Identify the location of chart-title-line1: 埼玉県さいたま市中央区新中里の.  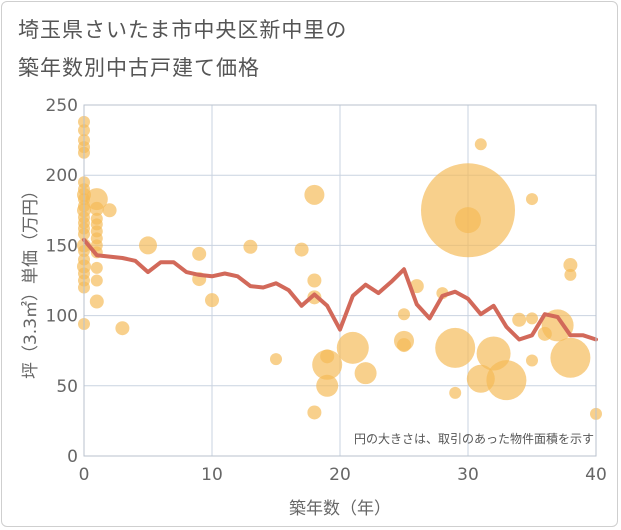
(183, 30).